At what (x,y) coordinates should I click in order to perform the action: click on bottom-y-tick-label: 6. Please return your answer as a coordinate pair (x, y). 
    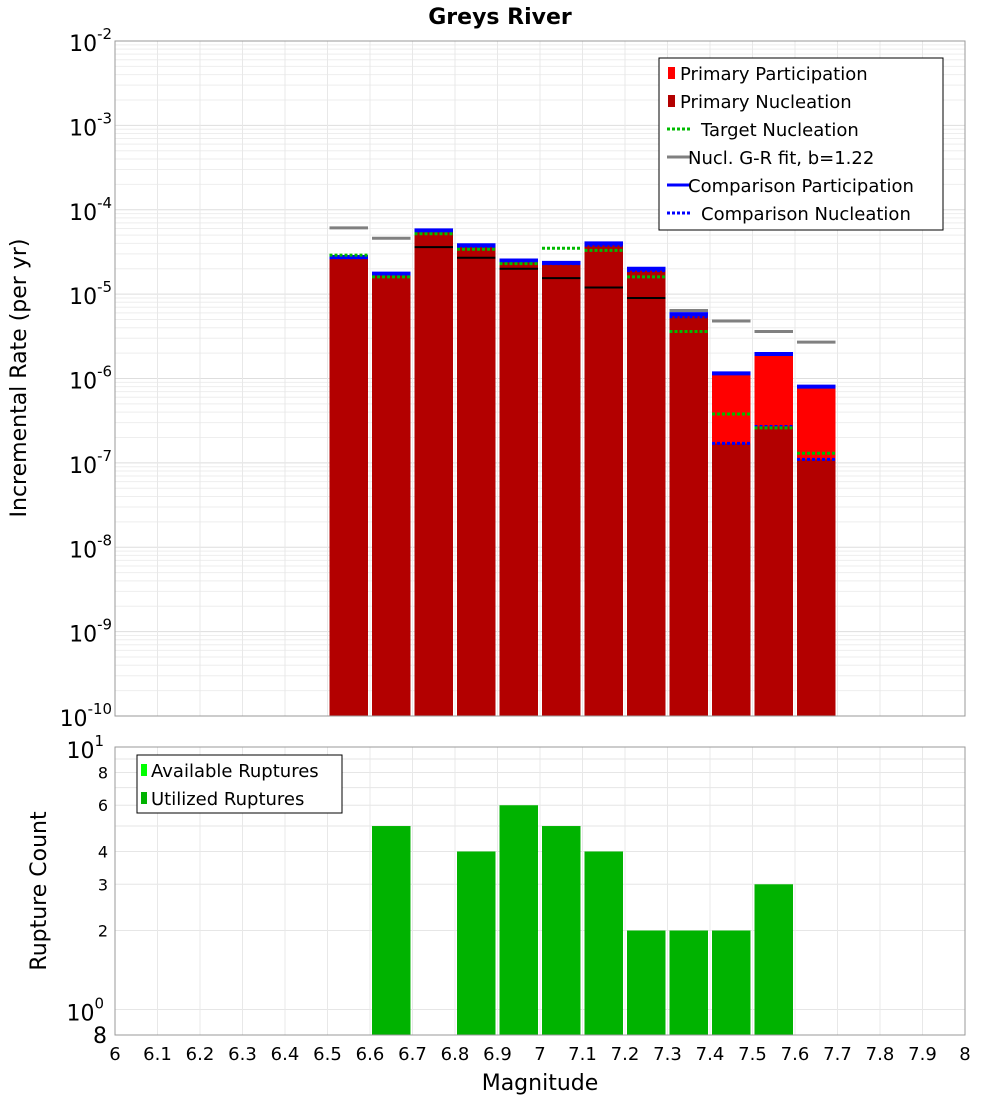
    Looking at the image, I should click on (103, 805).